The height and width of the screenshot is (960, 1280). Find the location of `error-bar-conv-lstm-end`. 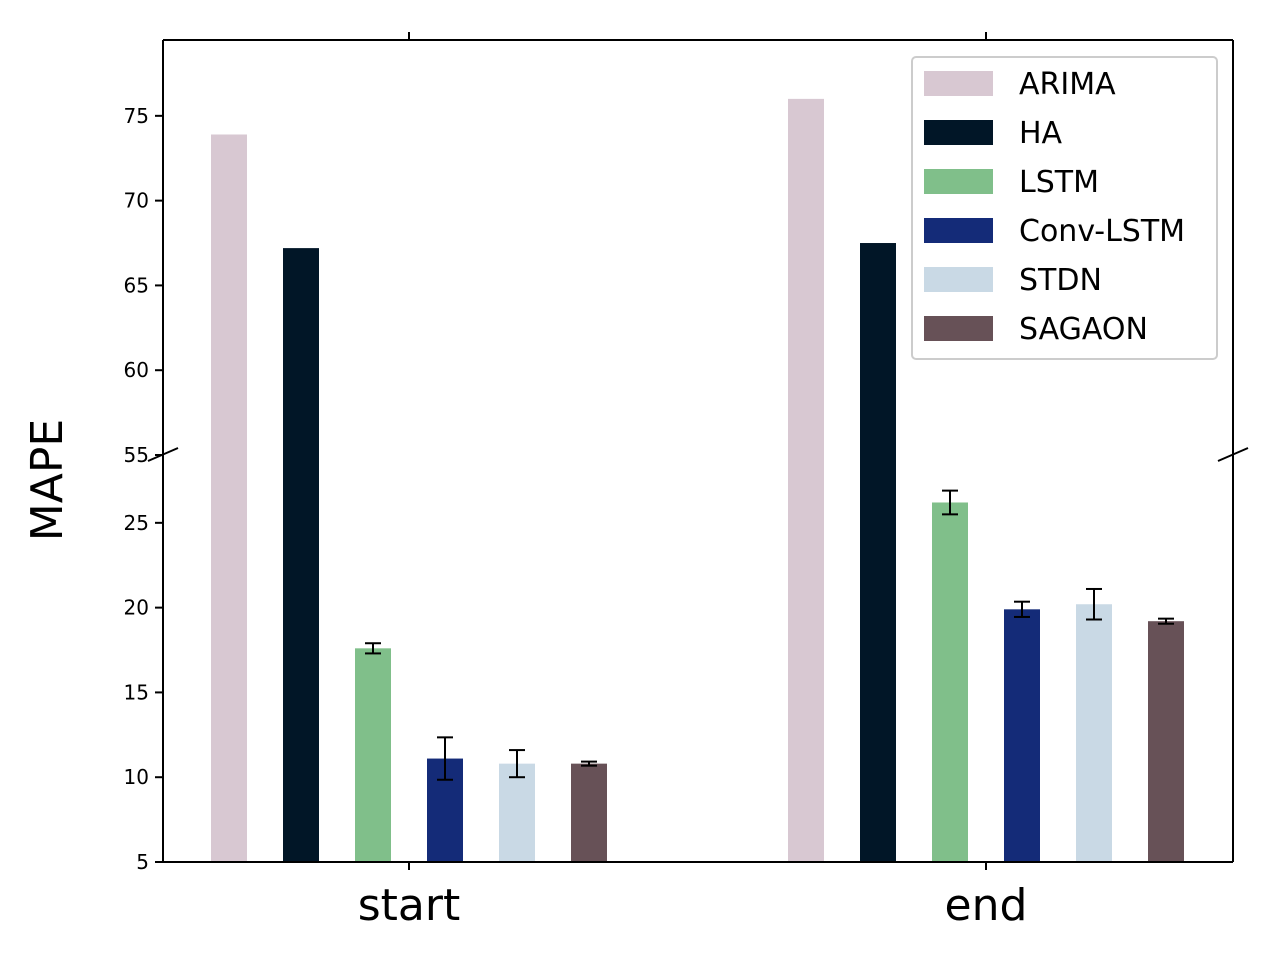

error-bar-conv-lstm-end is located at coordinates (1022, 609).